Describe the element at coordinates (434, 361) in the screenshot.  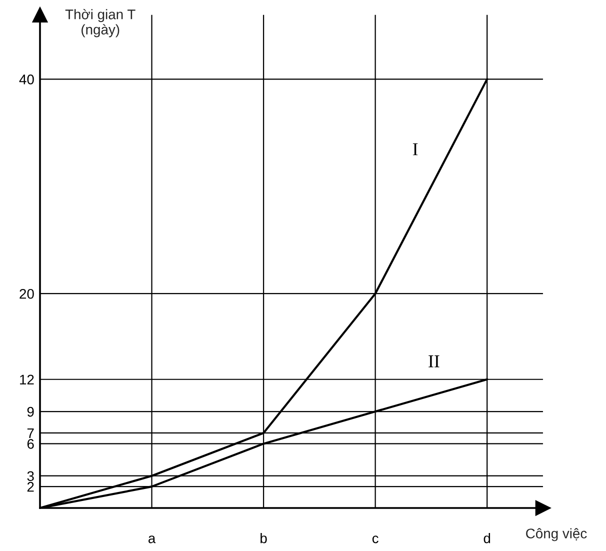
I see `series-label: II` at that location.